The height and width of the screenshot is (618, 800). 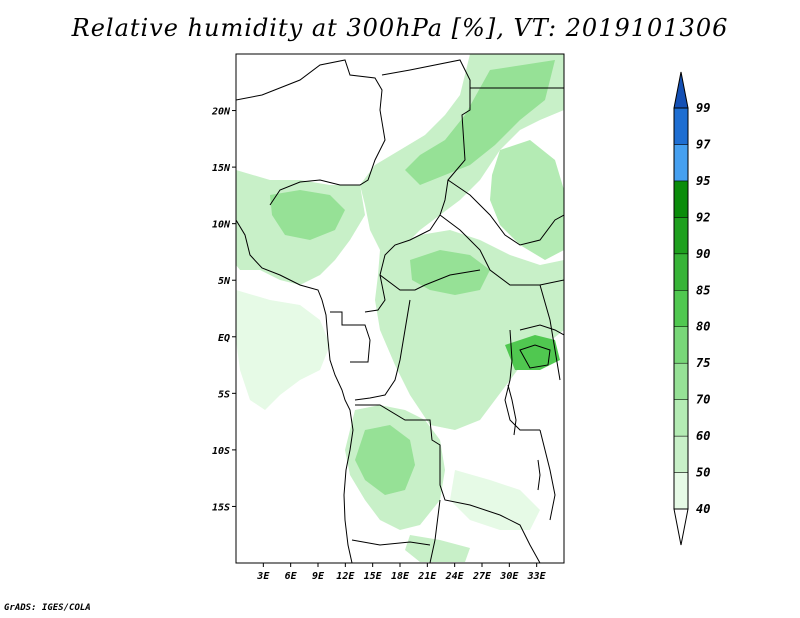 I want to click on colorbar-label: 40, so click(x=703, y=509).